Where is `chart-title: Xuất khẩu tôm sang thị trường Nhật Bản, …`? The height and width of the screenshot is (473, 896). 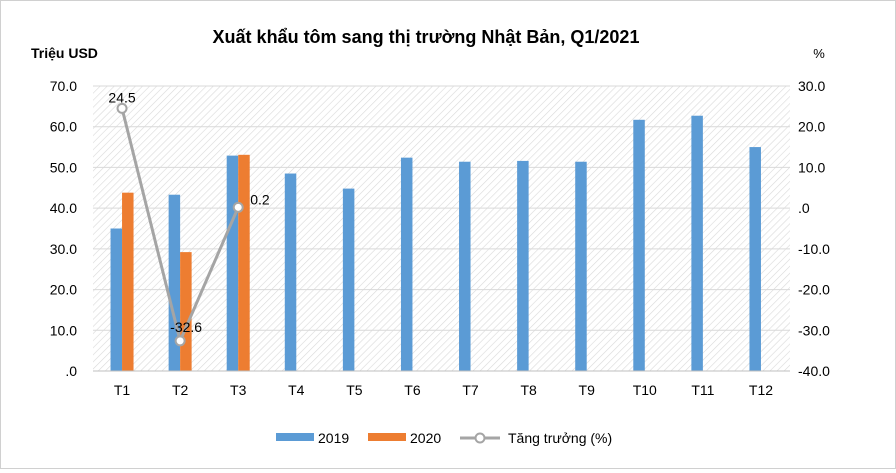 chart-title: Xuất khẩu tôm sang thị trường Nhật Bản, … is located at coordinates (426, 37).